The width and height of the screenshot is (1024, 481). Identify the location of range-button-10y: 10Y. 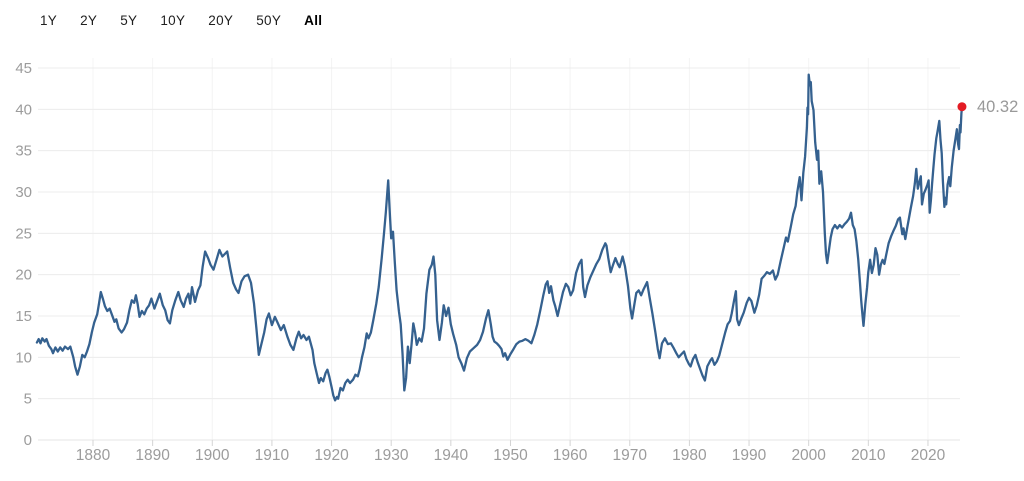
(173, 20).